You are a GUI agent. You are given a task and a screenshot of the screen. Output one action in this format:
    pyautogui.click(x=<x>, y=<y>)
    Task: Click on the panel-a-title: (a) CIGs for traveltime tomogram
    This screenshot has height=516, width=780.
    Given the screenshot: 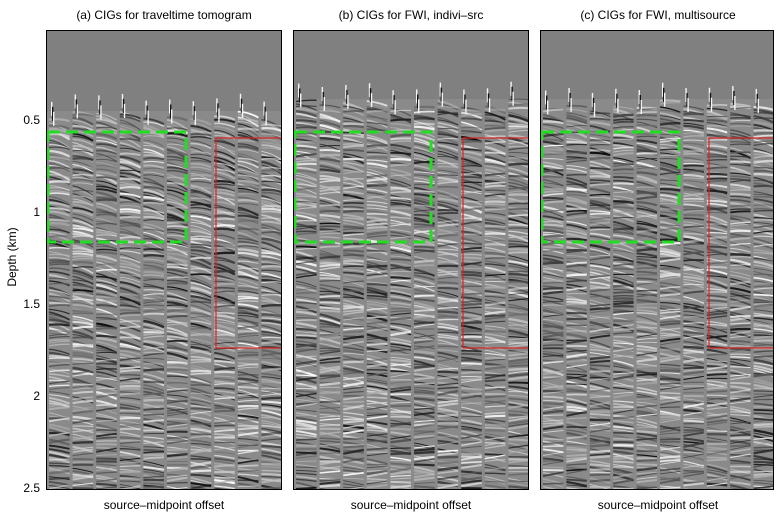 What is the action you would take?
    pyautogui.click(x=164, y=15)
    